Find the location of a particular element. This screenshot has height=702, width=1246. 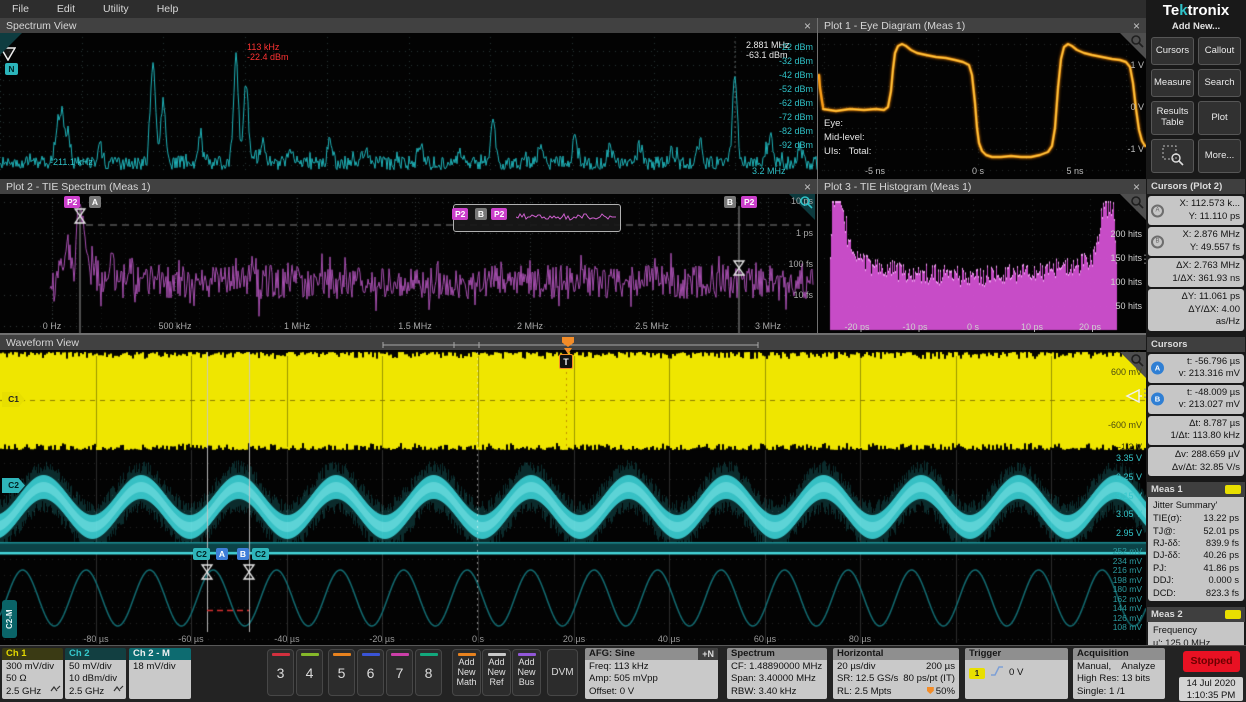

normal-trace-badge: N is located at coordinates (11, 69).